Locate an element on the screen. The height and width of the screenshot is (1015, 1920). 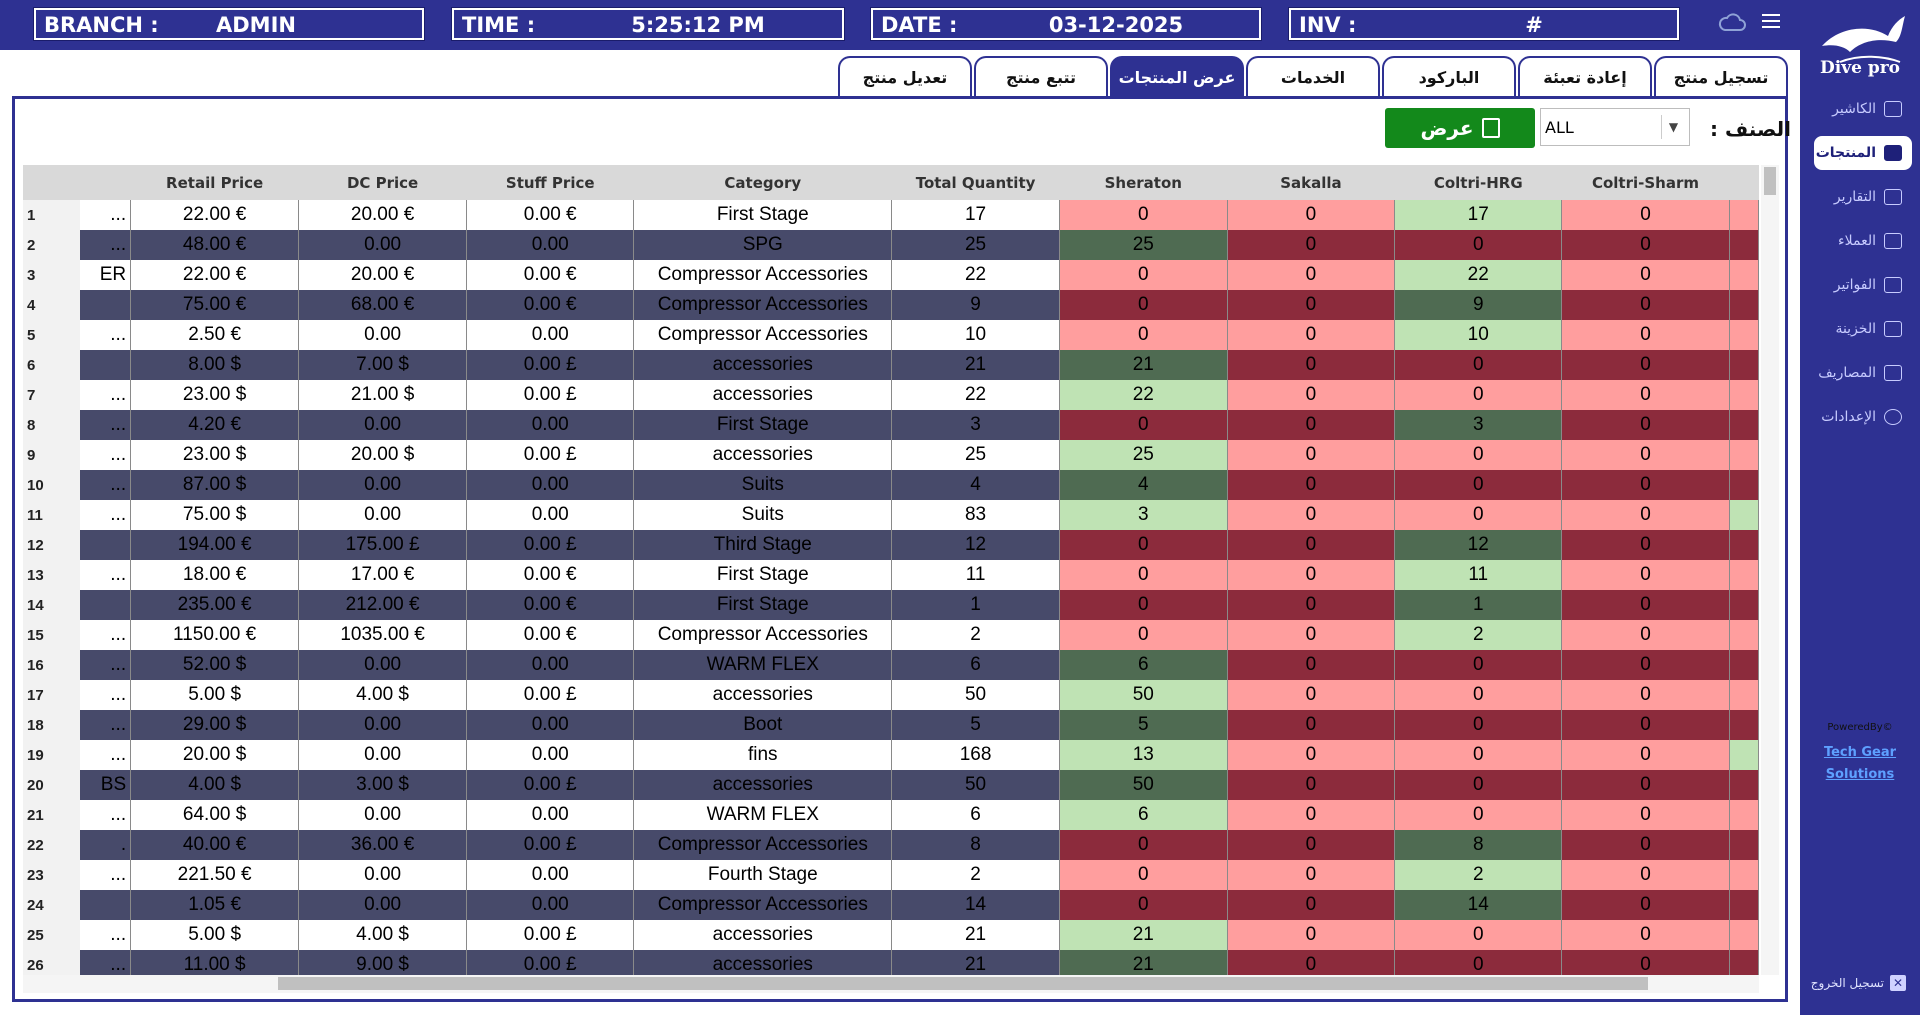
nav-cashier: الكاشير is located at coordinates (1863, 109).